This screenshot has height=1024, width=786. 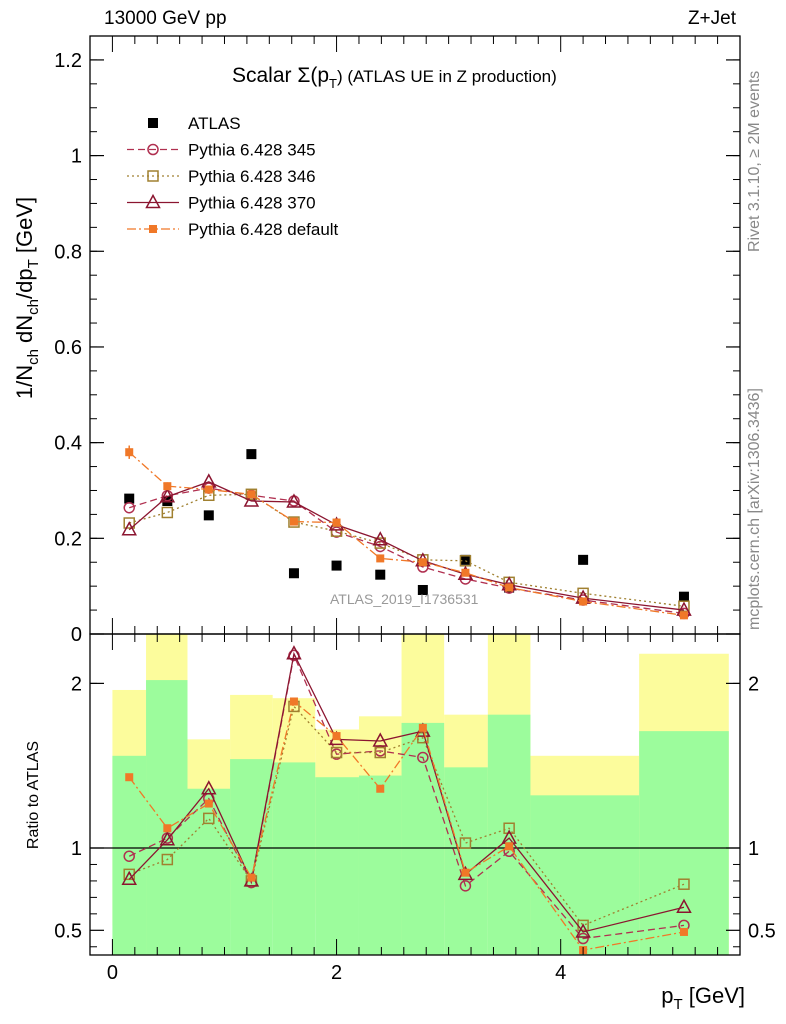 What do you see at coordinates (68, 444) in the screenshot?
I see `main-ytick-label: 0.4` at bounding box center [68, 444].